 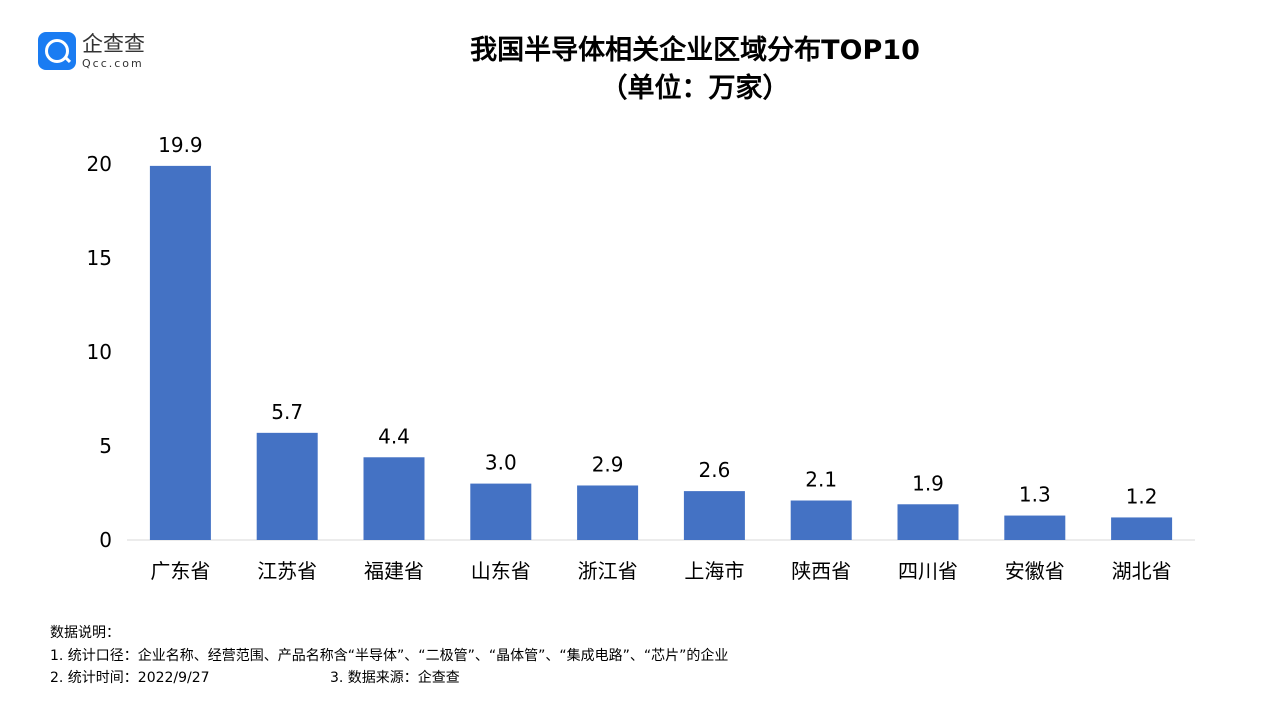 I want to click on logo-en-text: Qcc.com, so click(x=113, y=63).